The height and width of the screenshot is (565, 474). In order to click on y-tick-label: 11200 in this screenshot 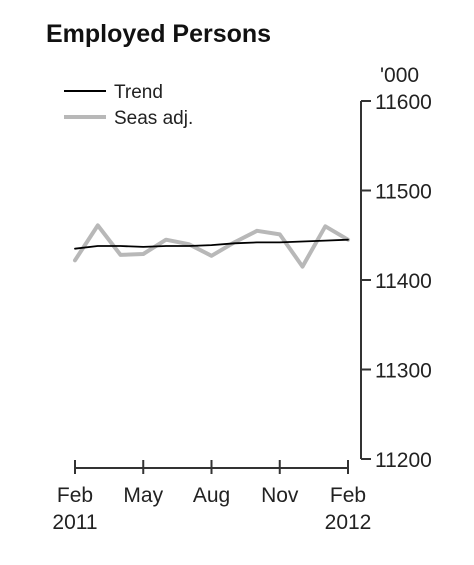, I will do `click(403, 460)`.